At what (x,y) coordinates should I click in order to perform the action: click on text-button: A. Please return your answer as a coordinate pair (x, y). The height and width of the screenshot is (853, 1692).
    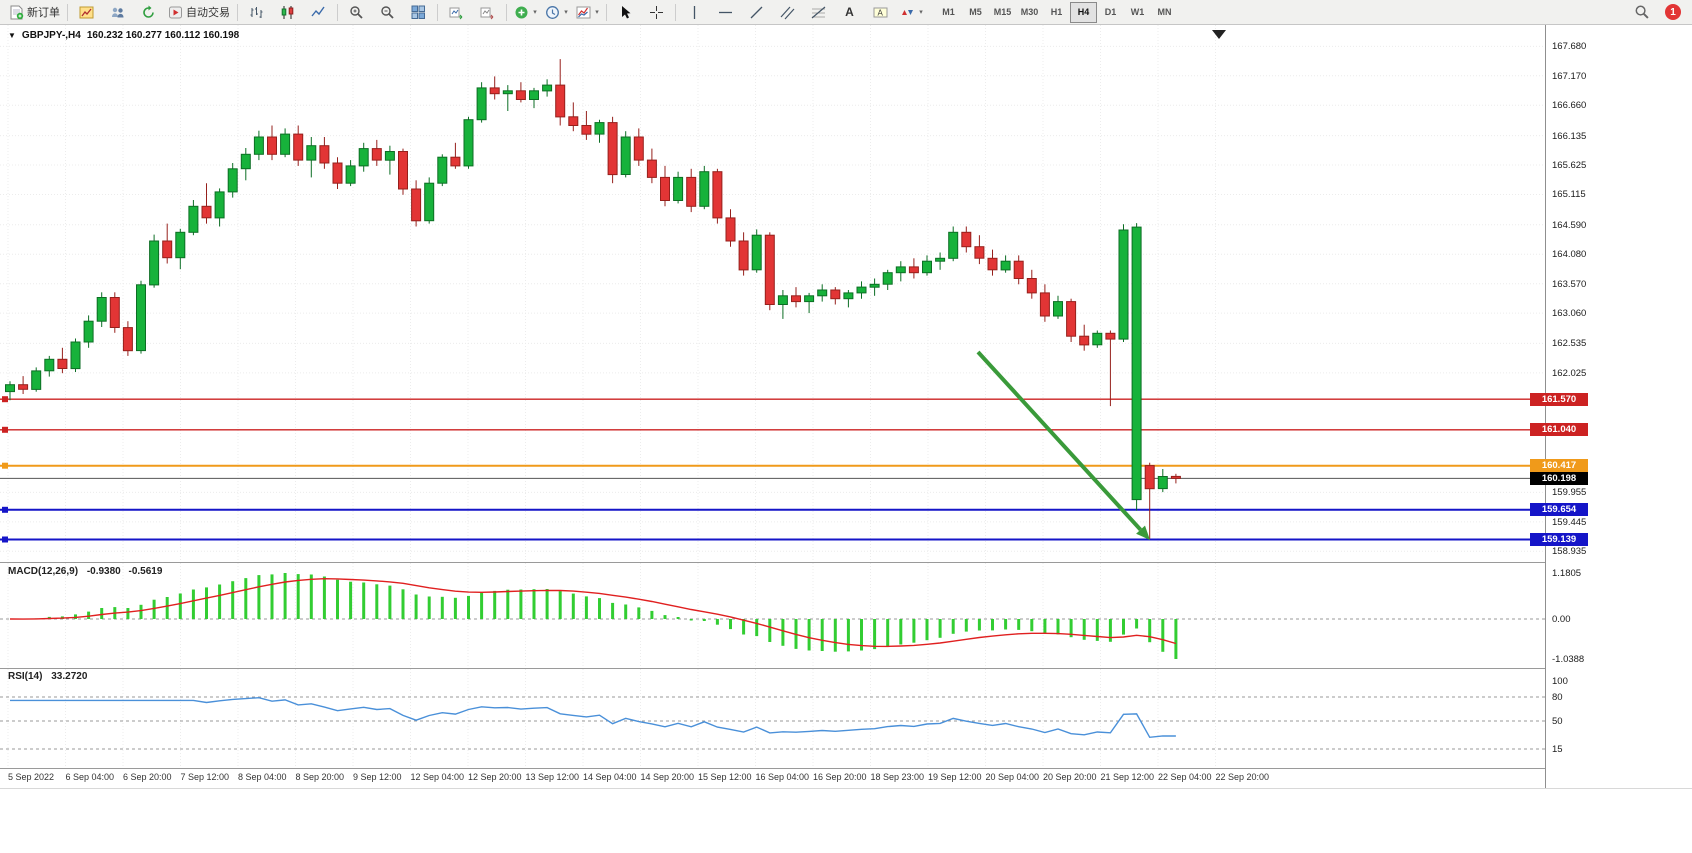
    Looking at the image, I should click on (849, 12).